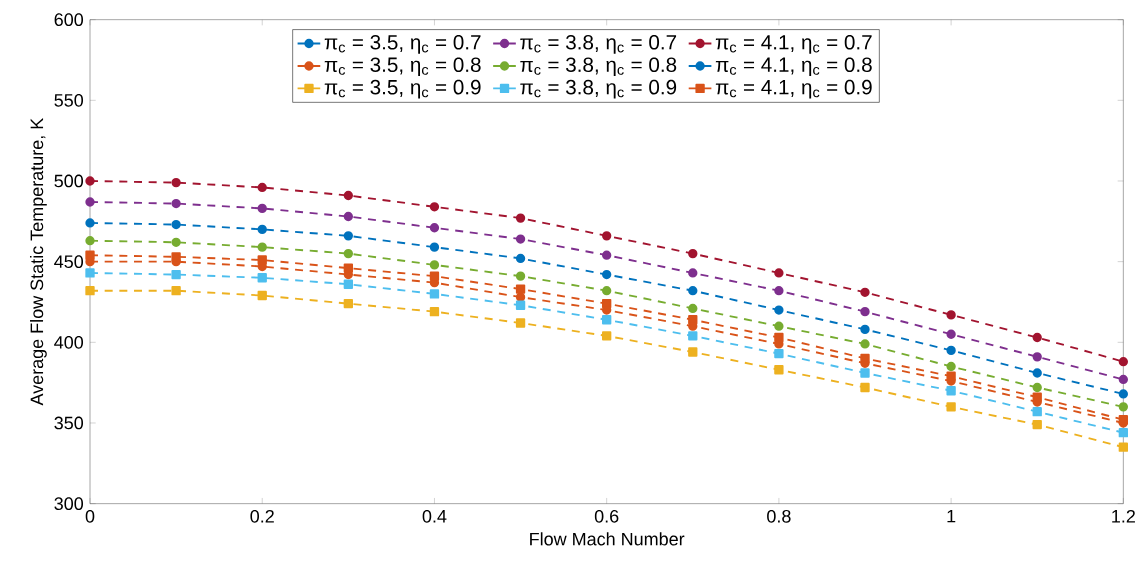 The width and height of the screenshot is (1138, 573). Describe the element at coordinates (598, 67) in the screenshot. I see `legend-label: π$_{c}$ = 3.8, η$_{c}$ = 0.8` at that location.